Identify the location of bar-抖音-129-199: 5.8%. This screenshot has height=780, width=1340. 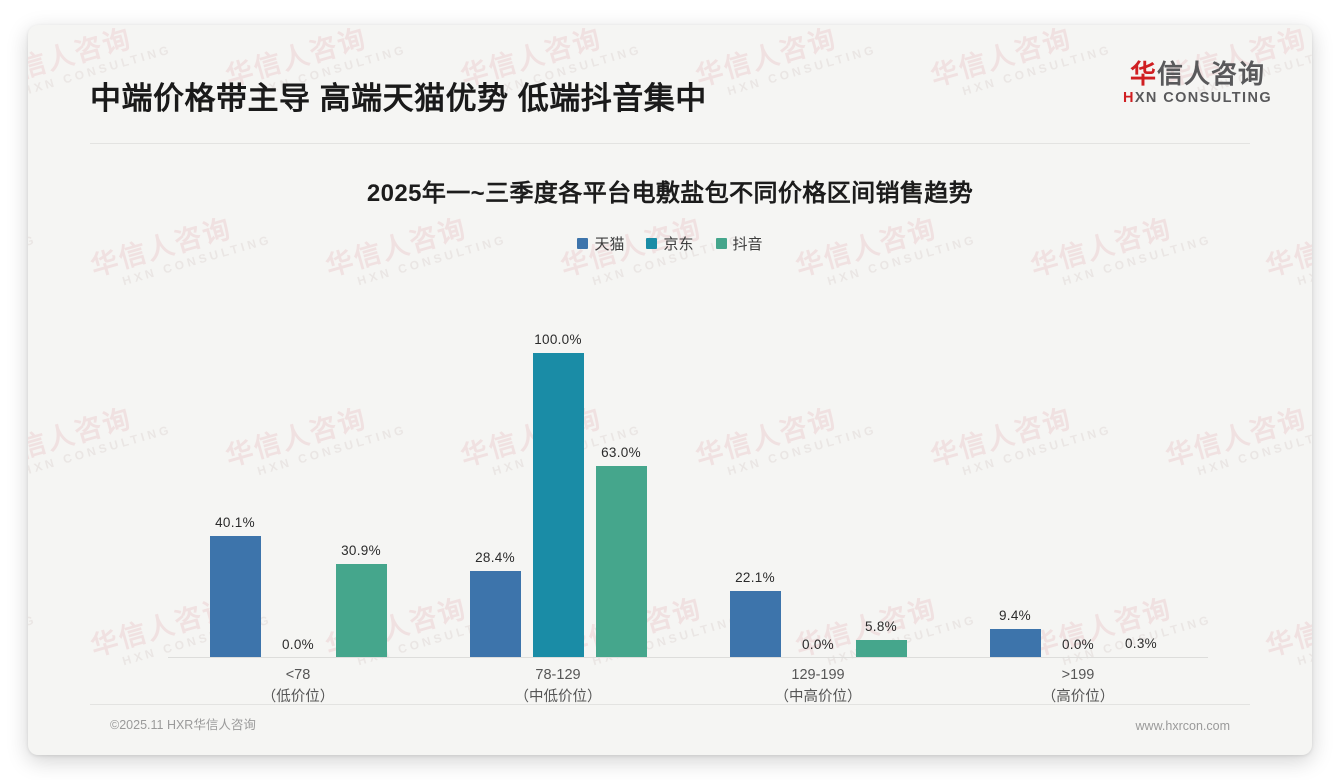
(881, 469).